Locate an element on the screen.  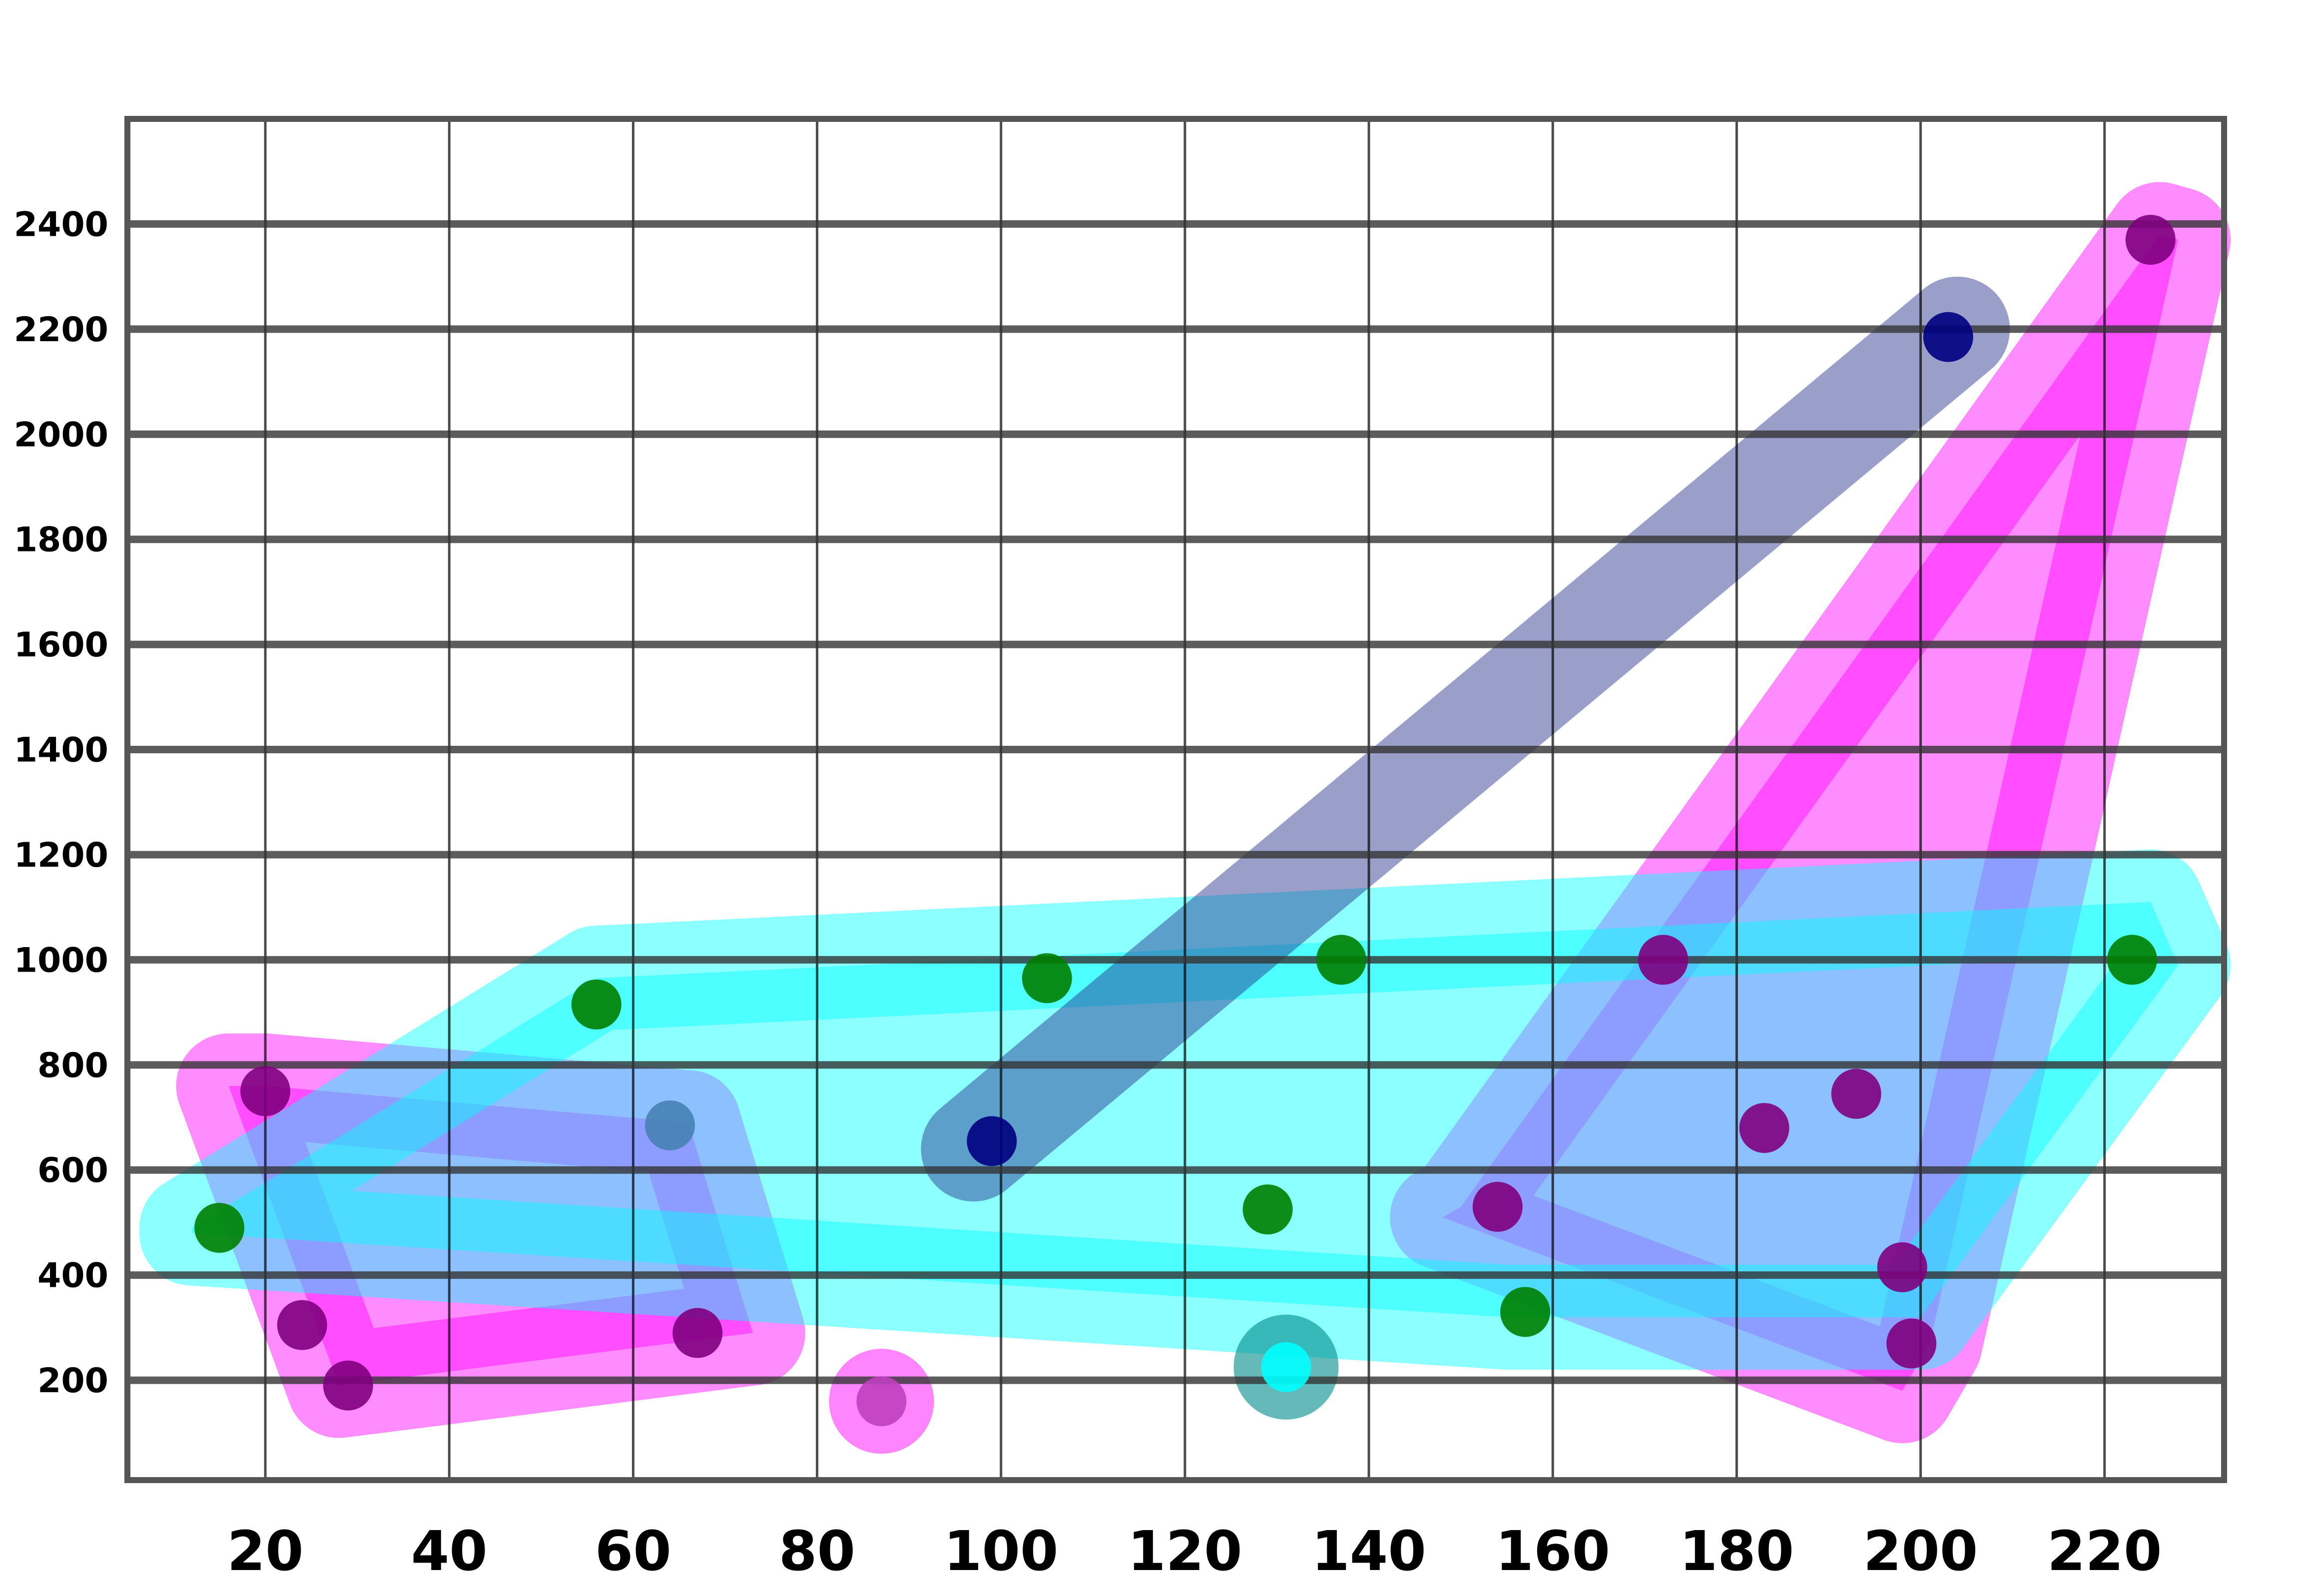
y-tick-label-2000: 2000 is located at coordinates (61, 435).